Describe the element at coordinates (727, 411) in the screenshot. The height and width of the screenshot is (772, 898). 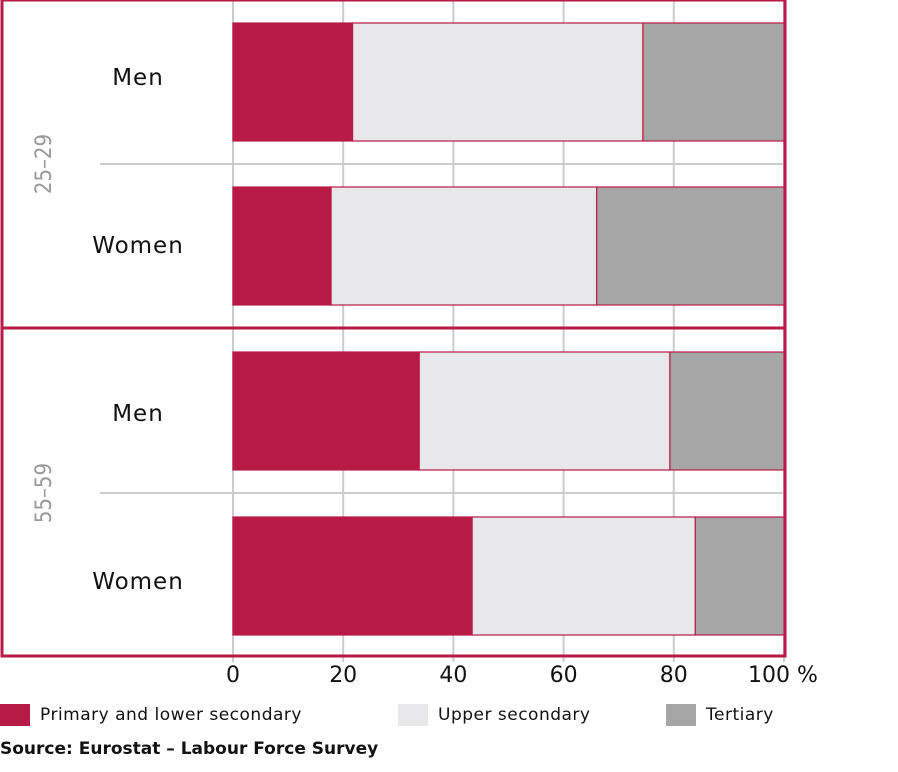
I see `bar-g2-men-s2` at that location.